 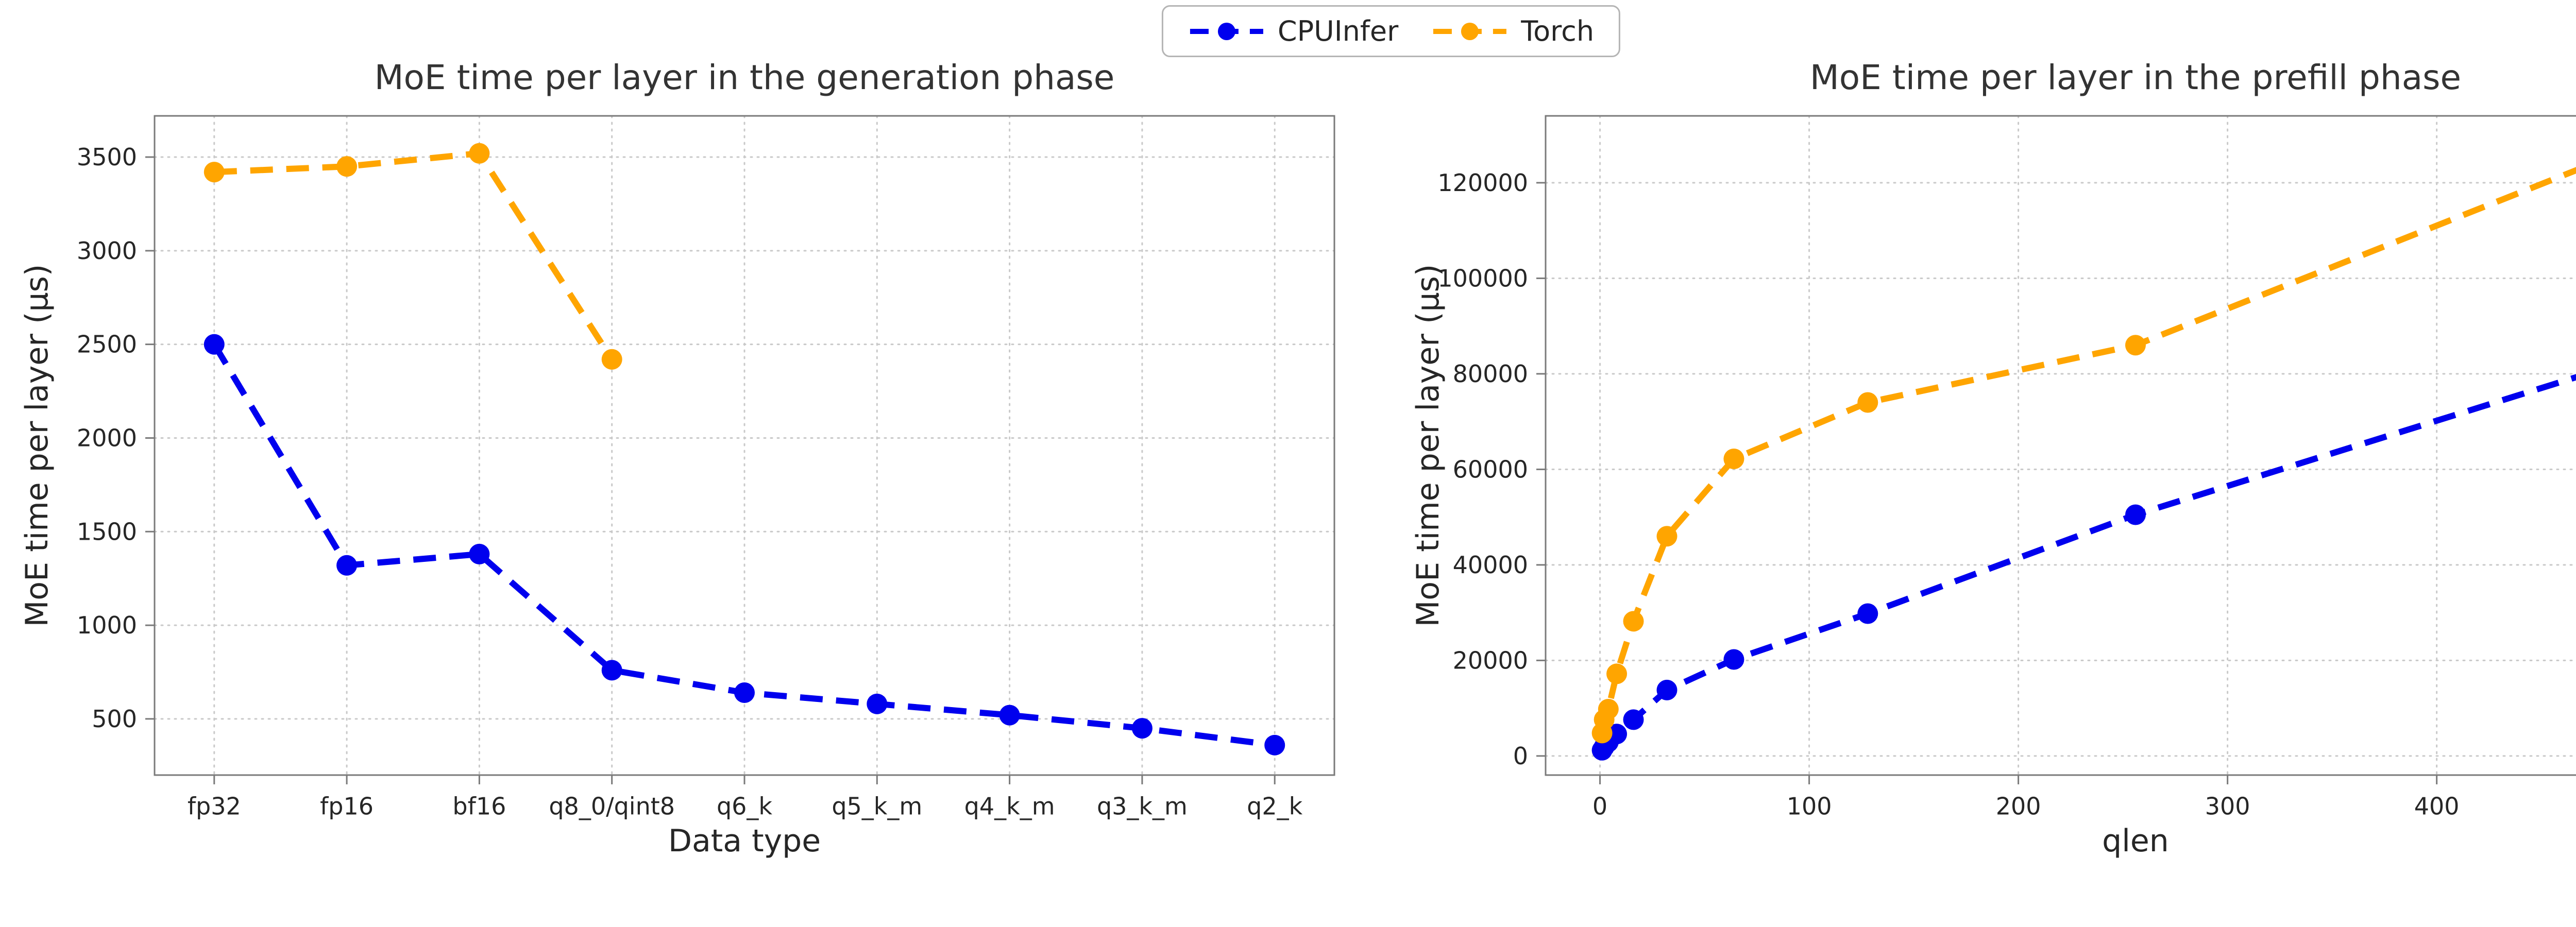 I want to click on y-tick-label: 1500, so click(x=107, y=531).